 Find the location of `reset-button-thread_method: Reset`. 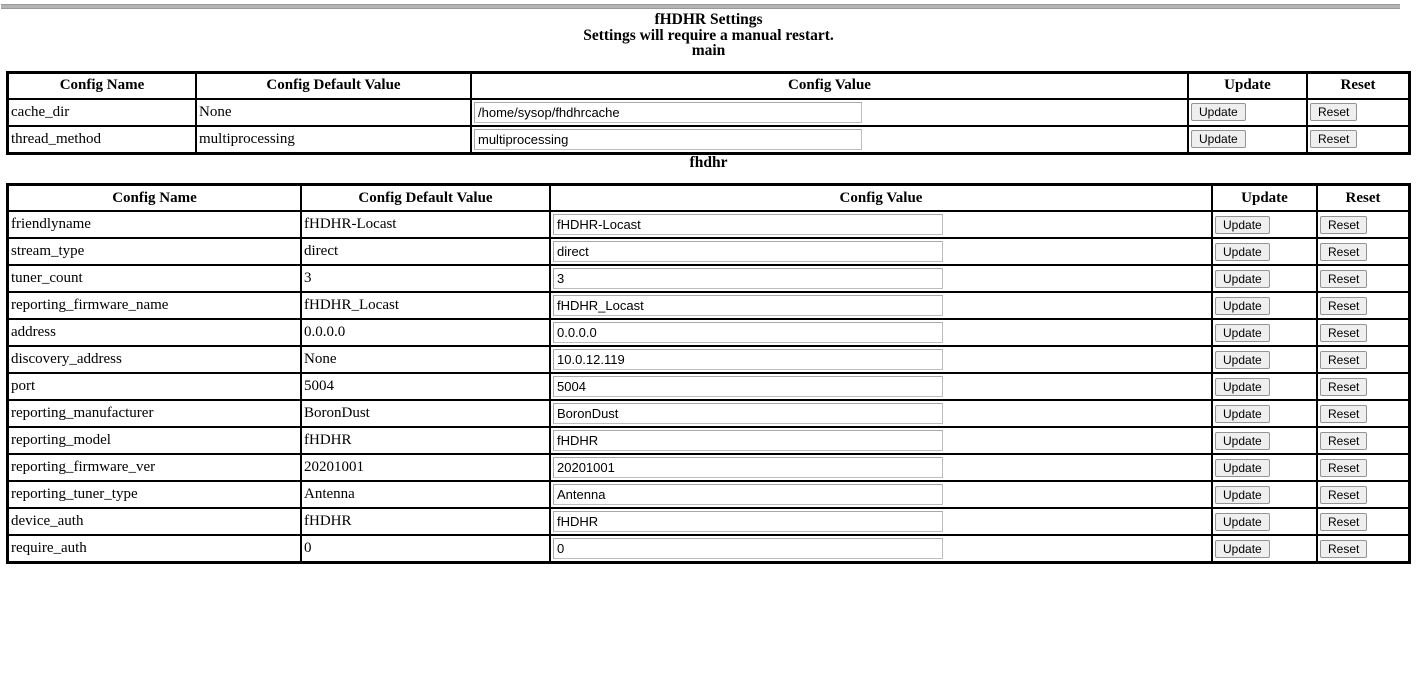

reset-button-thread_method: Reset is located at coordinates (1334, 139).